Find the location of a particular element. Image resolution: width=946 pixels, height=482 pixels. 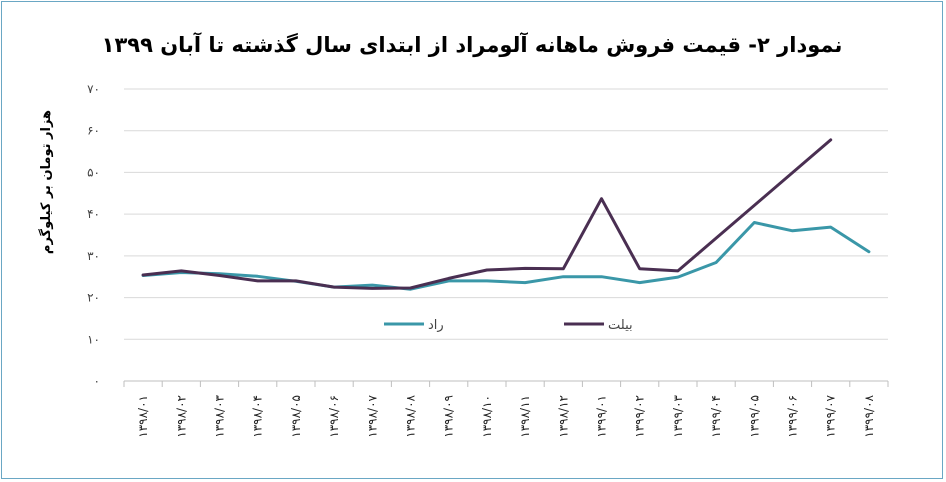

y-tick-label: ۱۰ is located at coordinates (93, 339).